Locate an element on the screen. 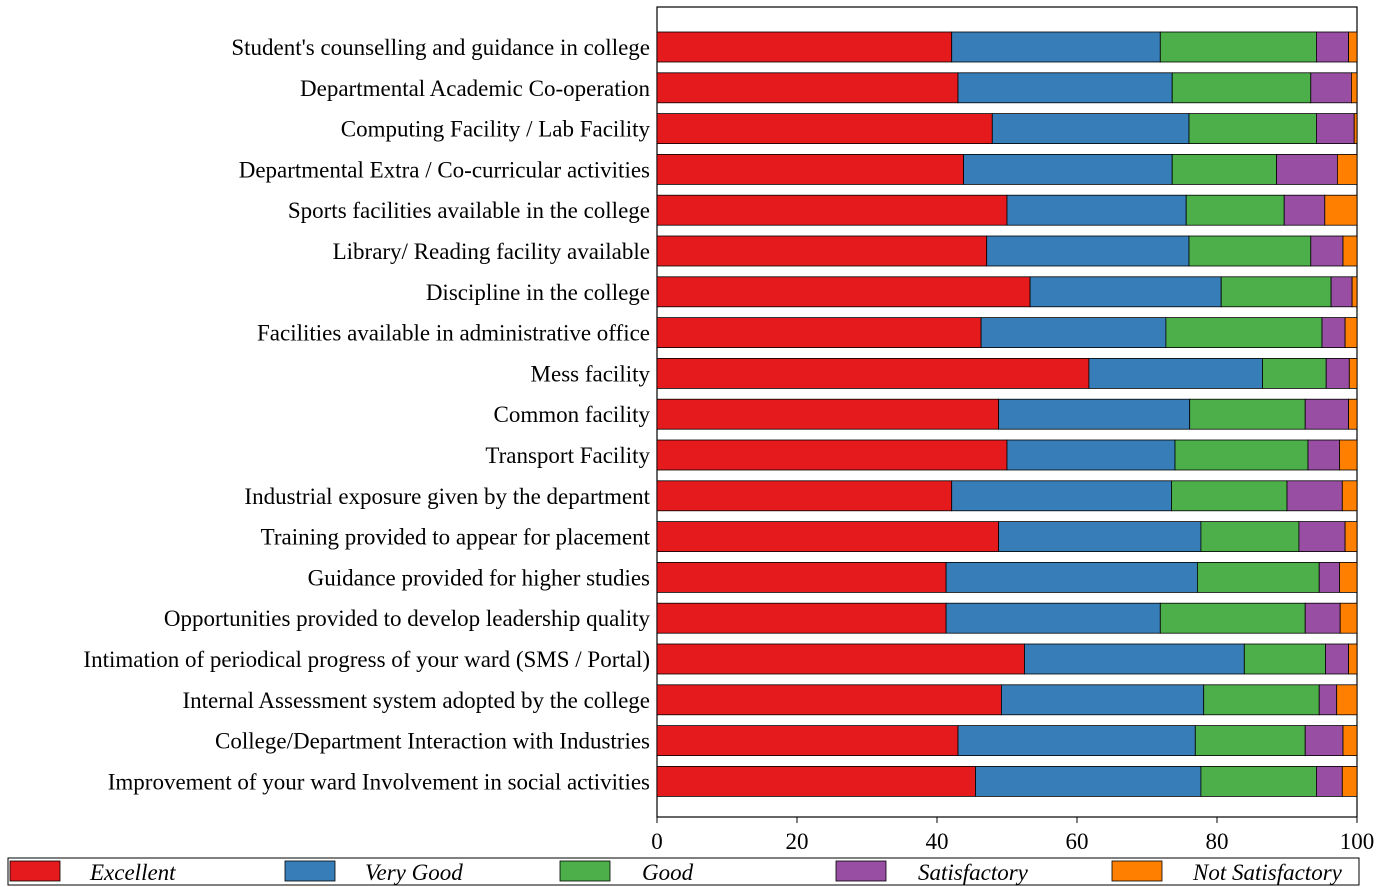 This screenshot has height=887, width=1379. category-label-8: Mess facility is located at coordinates (591, 373).